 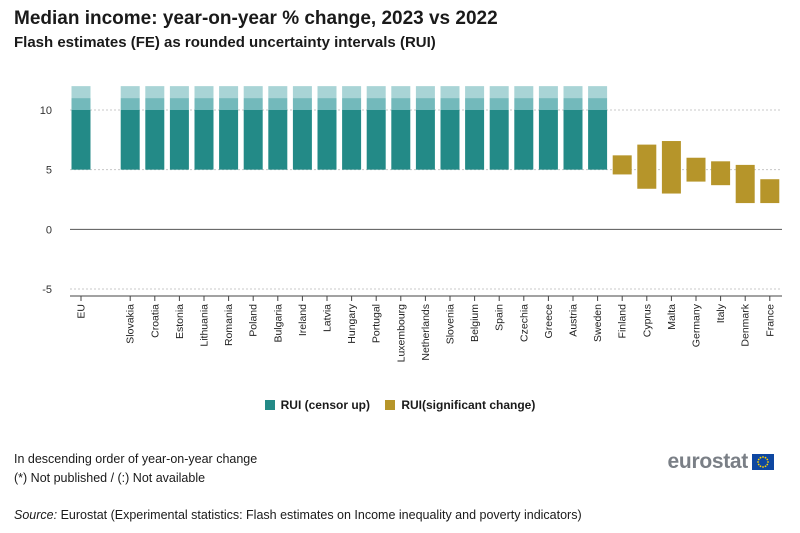 I want to click on bar-censor-up-austria, so click(x=573, y=140).